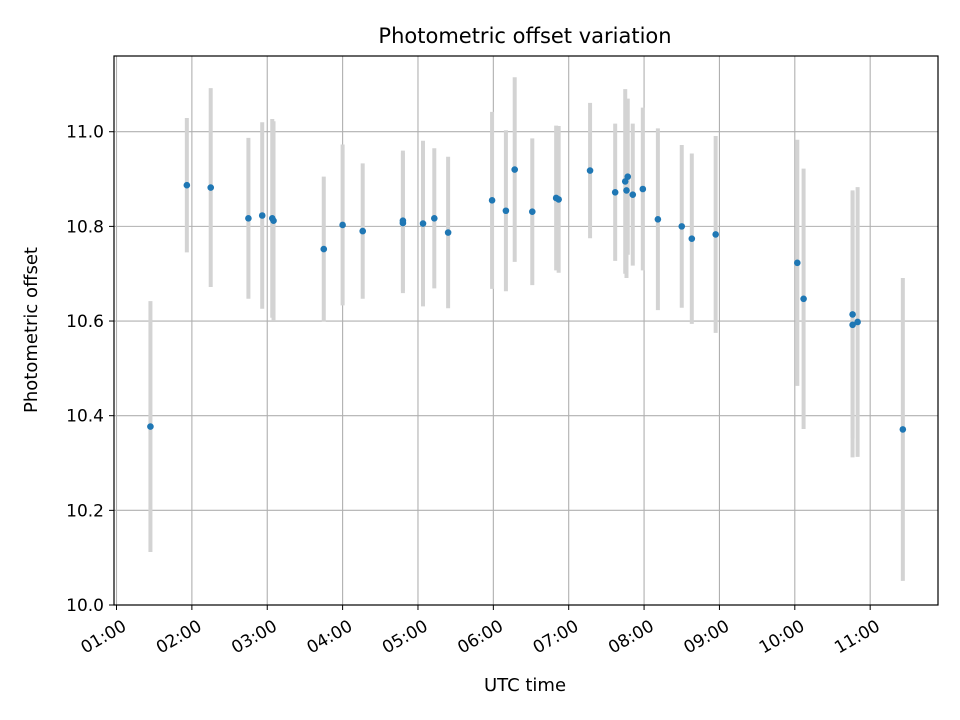 This screenshot has height=720, width=960. I want to click on y-tick-label: 10.6, so click(85, 322).